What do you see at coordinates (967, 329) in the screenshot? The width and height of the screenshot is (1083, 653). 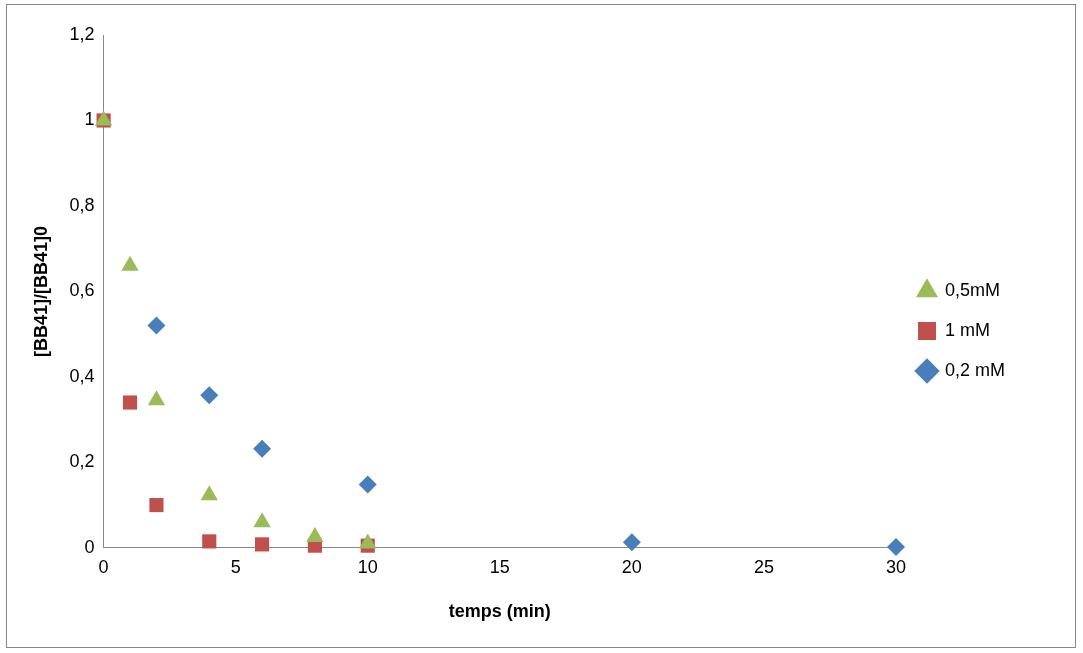 I see `legend-label: 1 mM` at bounding box center [967, 329].